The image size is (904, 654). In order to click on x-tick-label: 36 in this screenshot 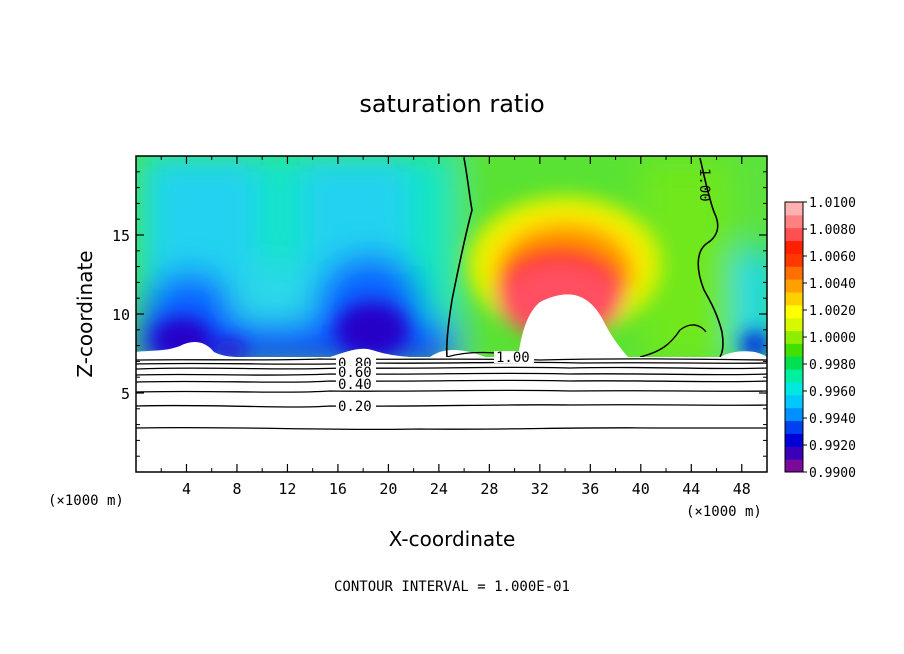, I will do `click(590, 489)`.